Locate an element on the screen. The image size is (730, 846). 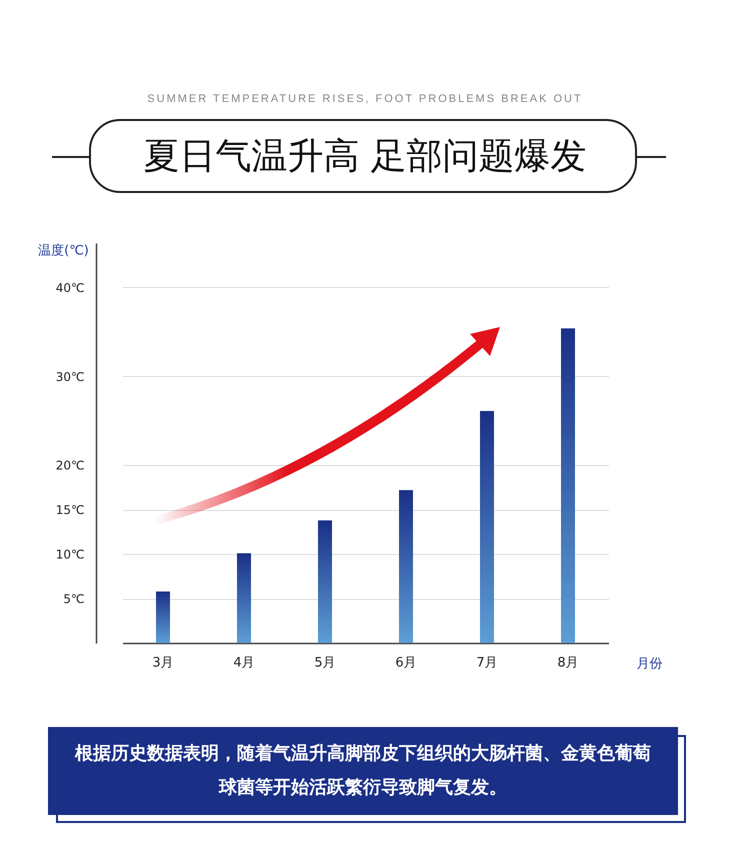
x-tick-label: 7月 is located at coordinates (487, 663).